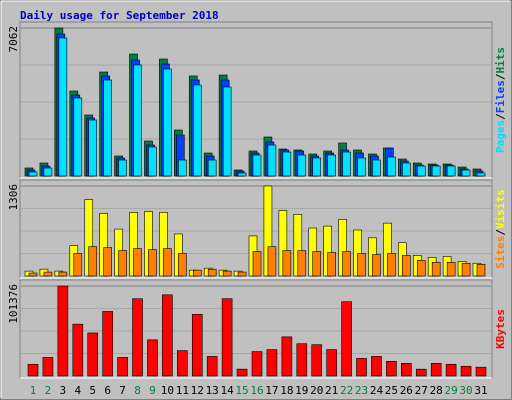  What do you see at coordinates (406, 390) in the screenshot?
I see `x-tick-label: 26` at bounding box center [406, 390].